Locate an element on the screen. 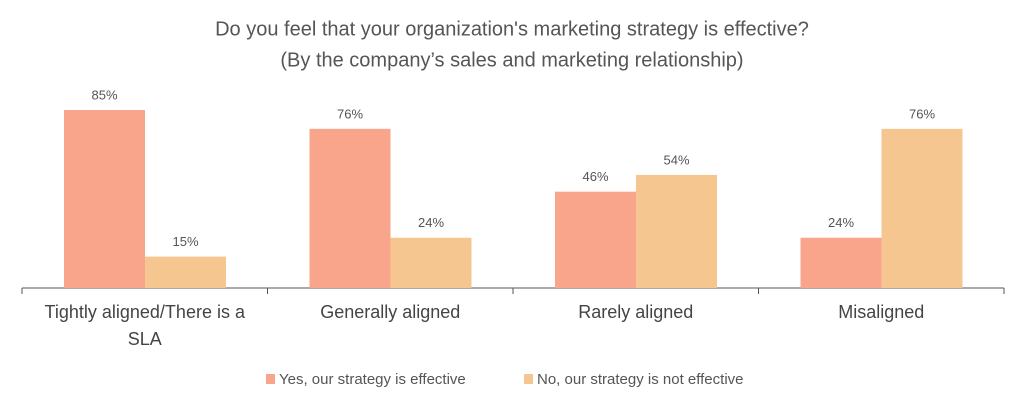 Image resolution: width=1024 pixels, height=406 pixels. data-label: 46% is located at coordinates (595, 176).